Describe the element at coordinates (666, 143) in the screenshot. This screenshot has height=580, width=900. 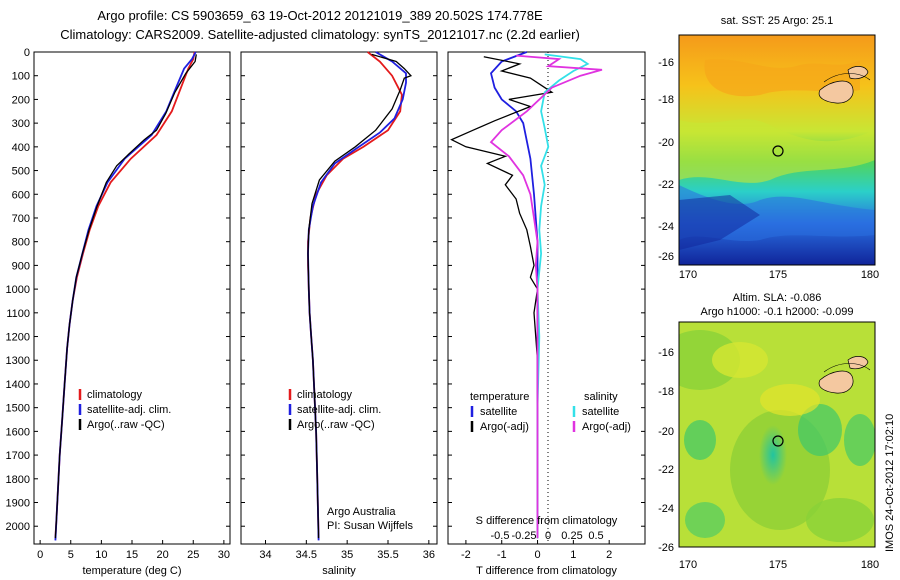
I see `sst-ytick: -20` at that location.